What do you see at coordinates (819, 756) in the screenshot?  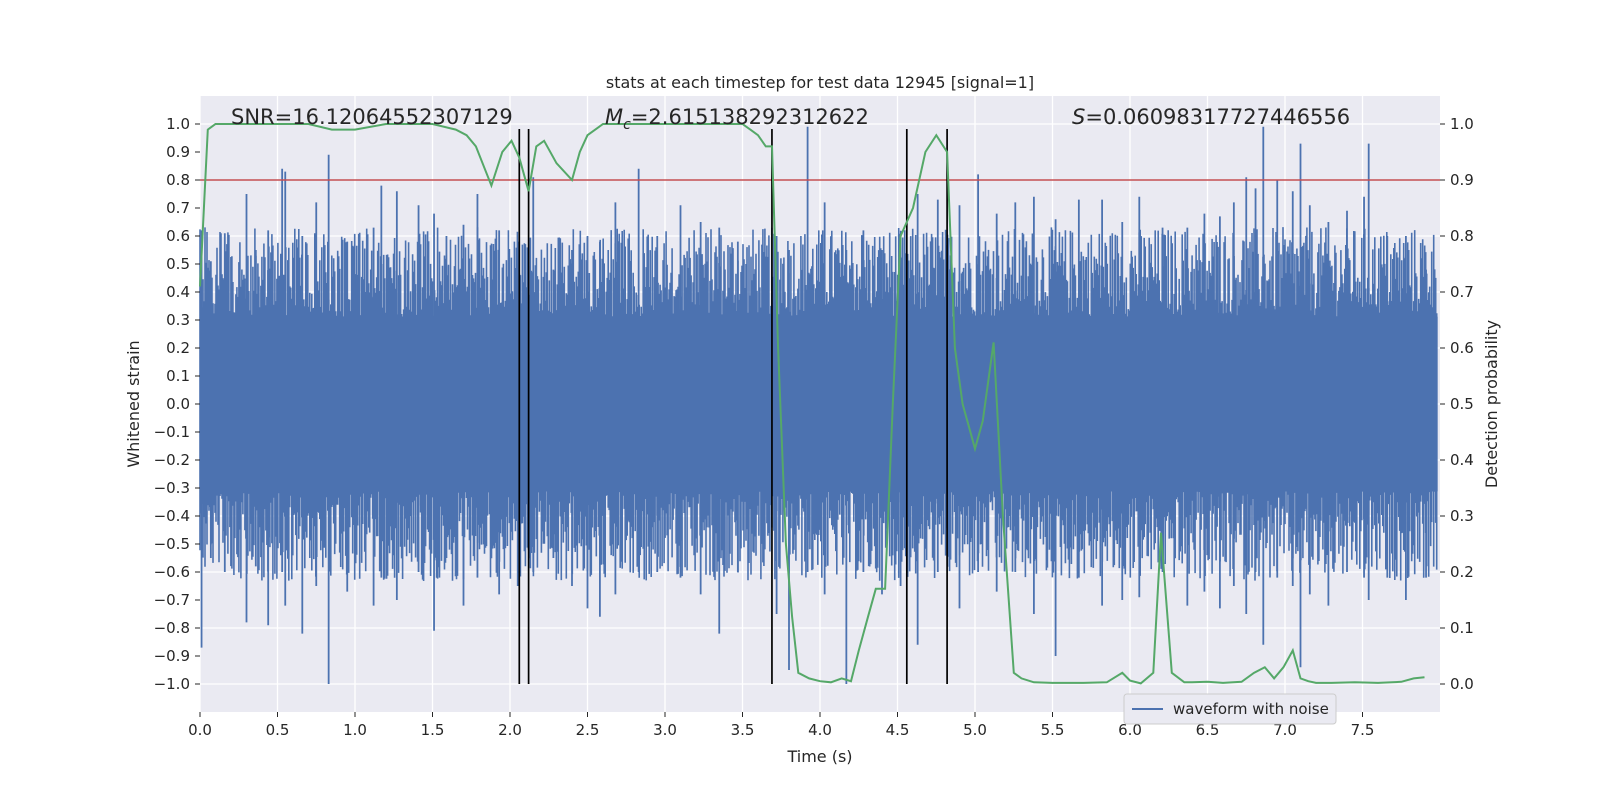 I see `x-axis-label: Time (s)` at bounding box center [819, 756].